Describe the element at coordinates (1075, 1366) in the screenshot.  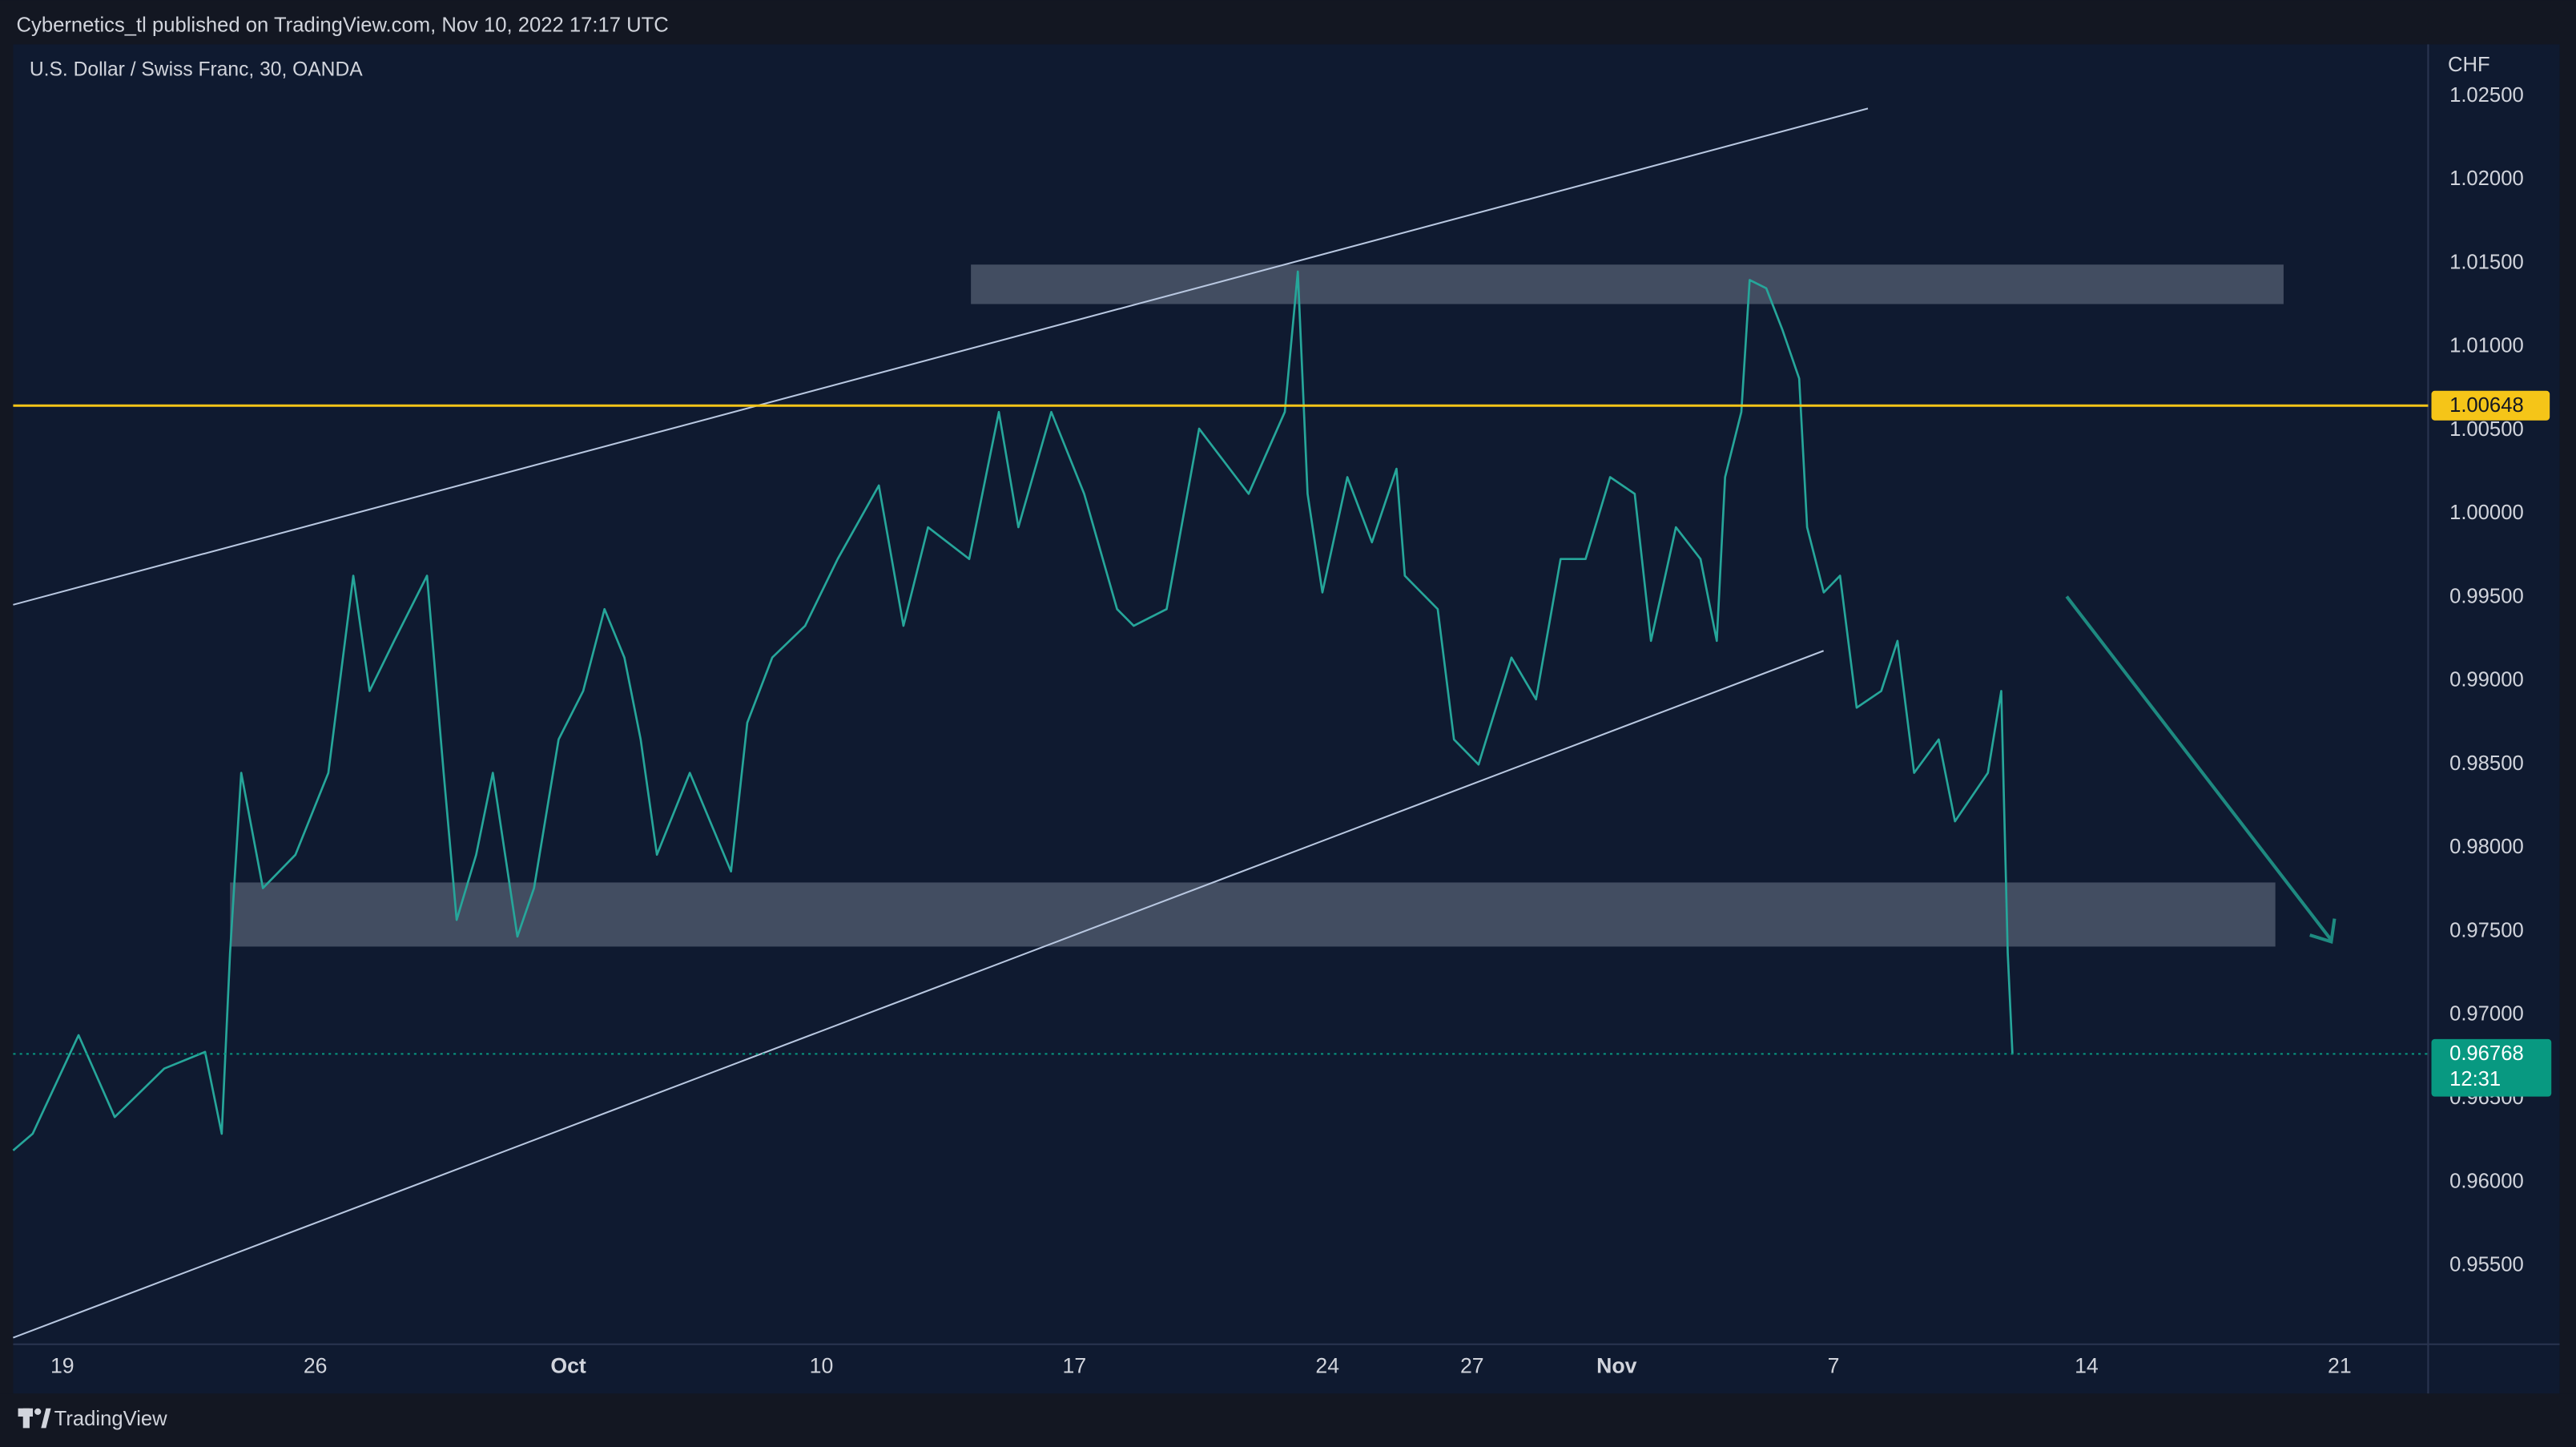
I see `x-tick-label: 17` at that location.